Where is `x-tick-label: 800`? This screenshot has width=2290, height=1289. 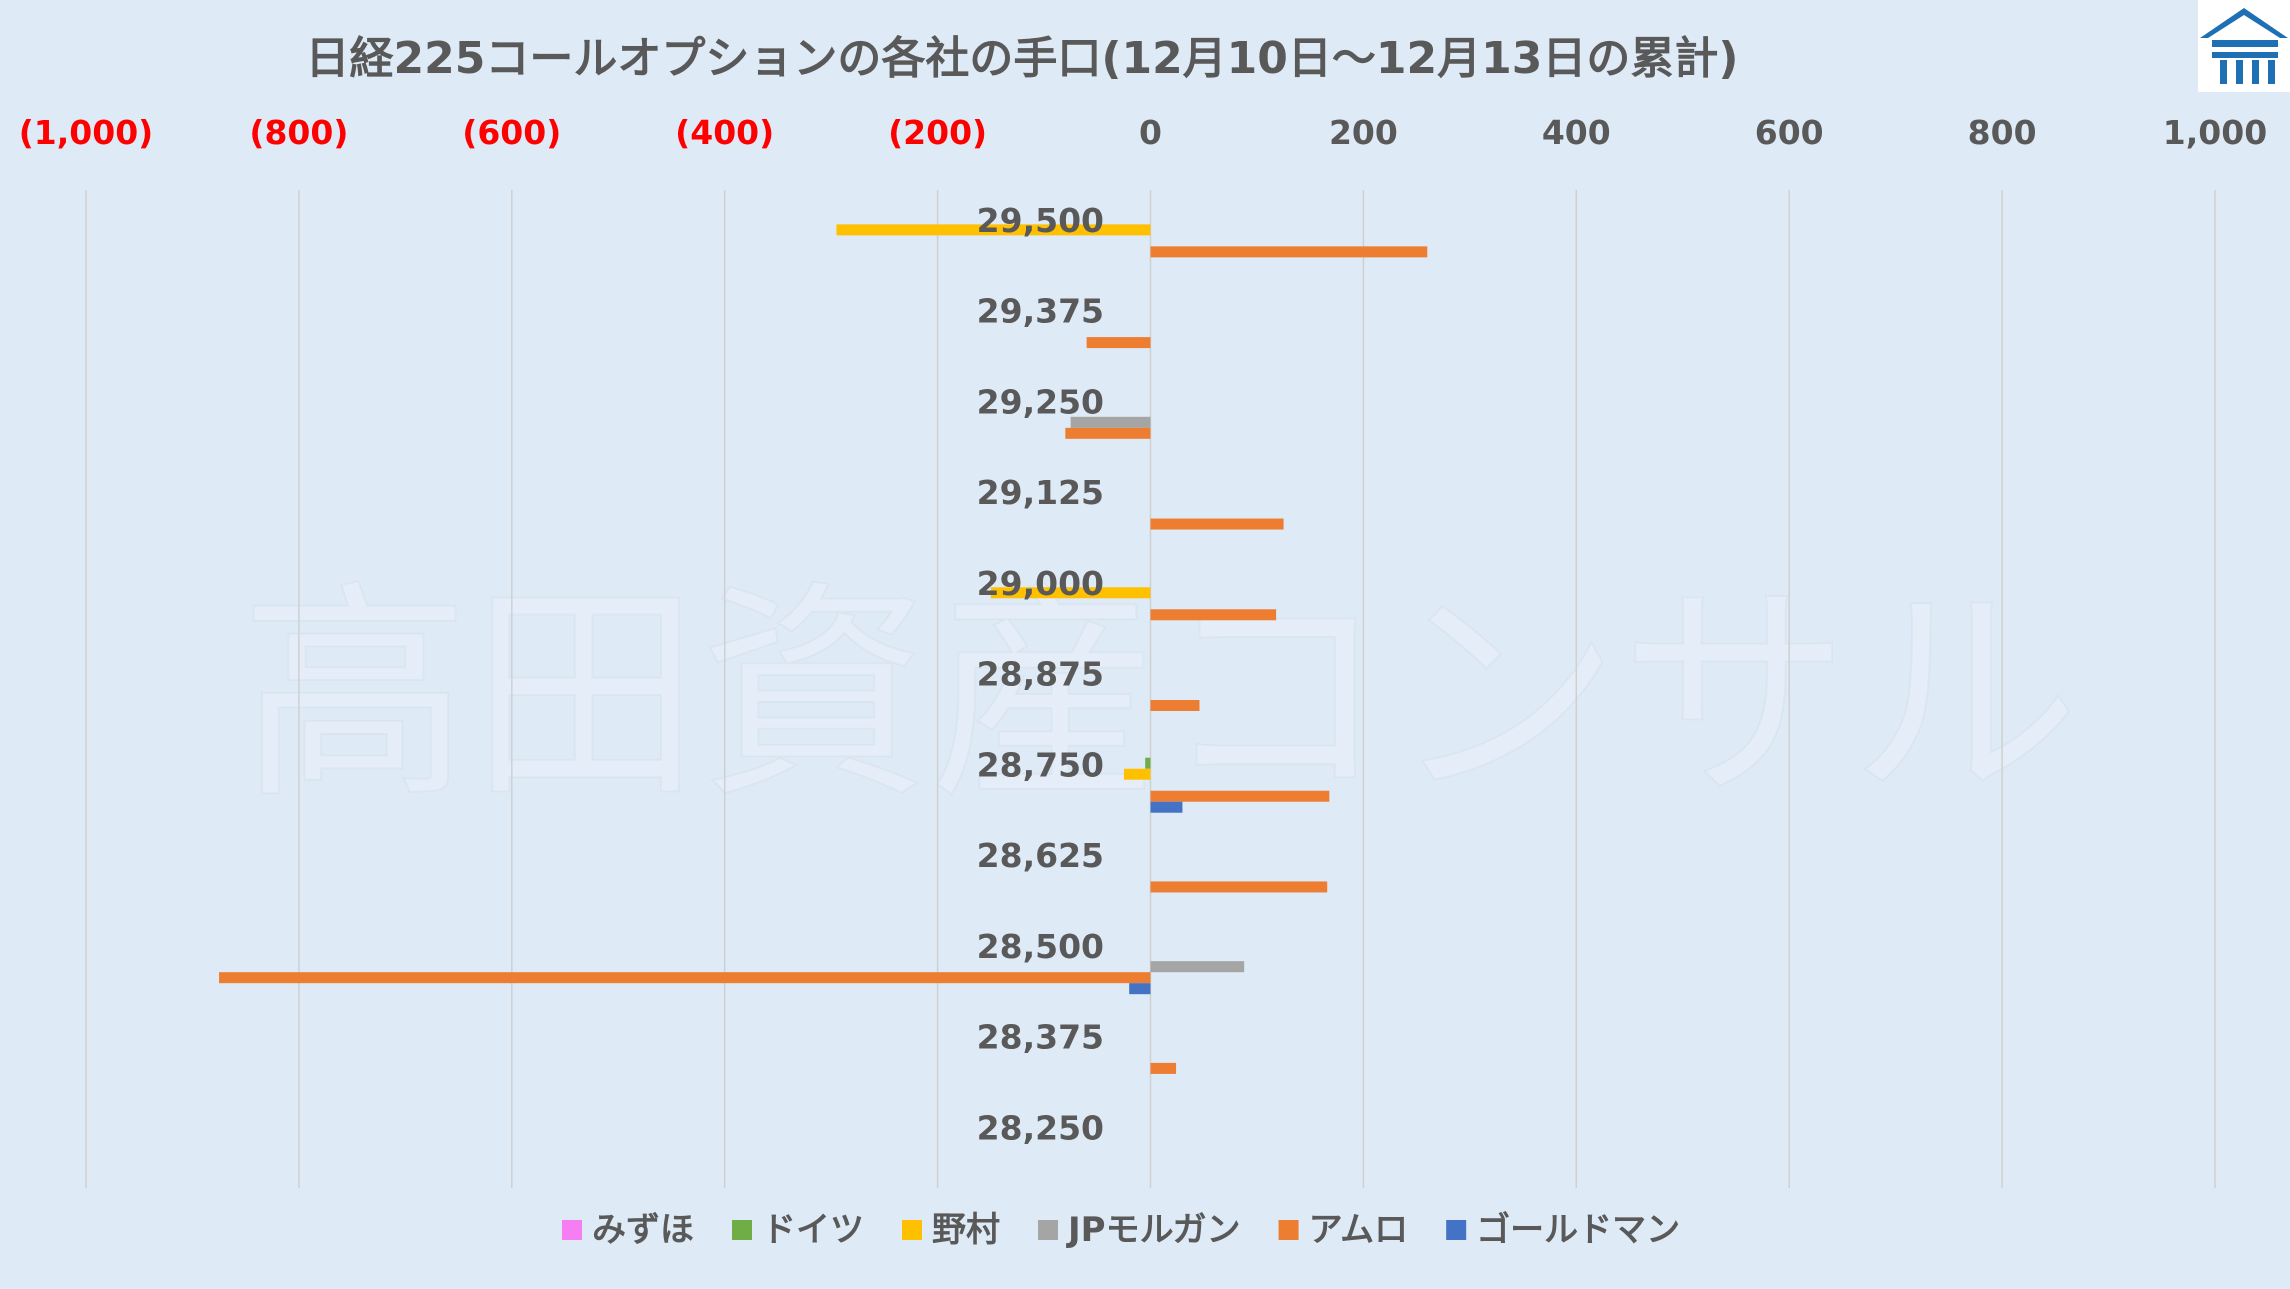
x-tick-label: 800 is located at coordinates (2002, 132).